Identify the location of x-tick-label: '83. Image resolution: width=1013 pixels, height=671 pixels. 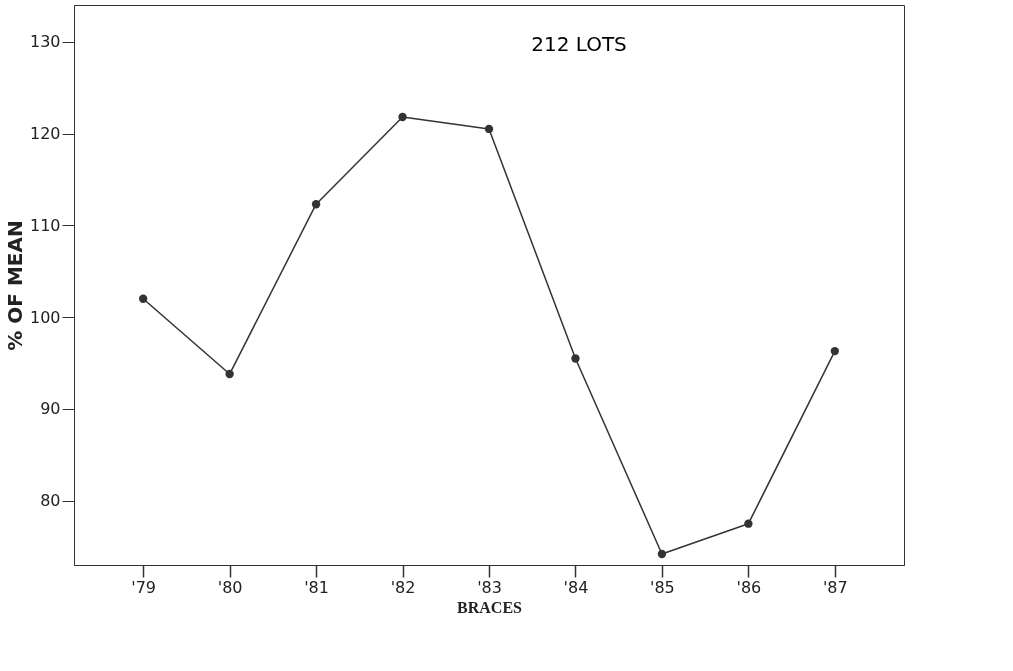
(489, 587).